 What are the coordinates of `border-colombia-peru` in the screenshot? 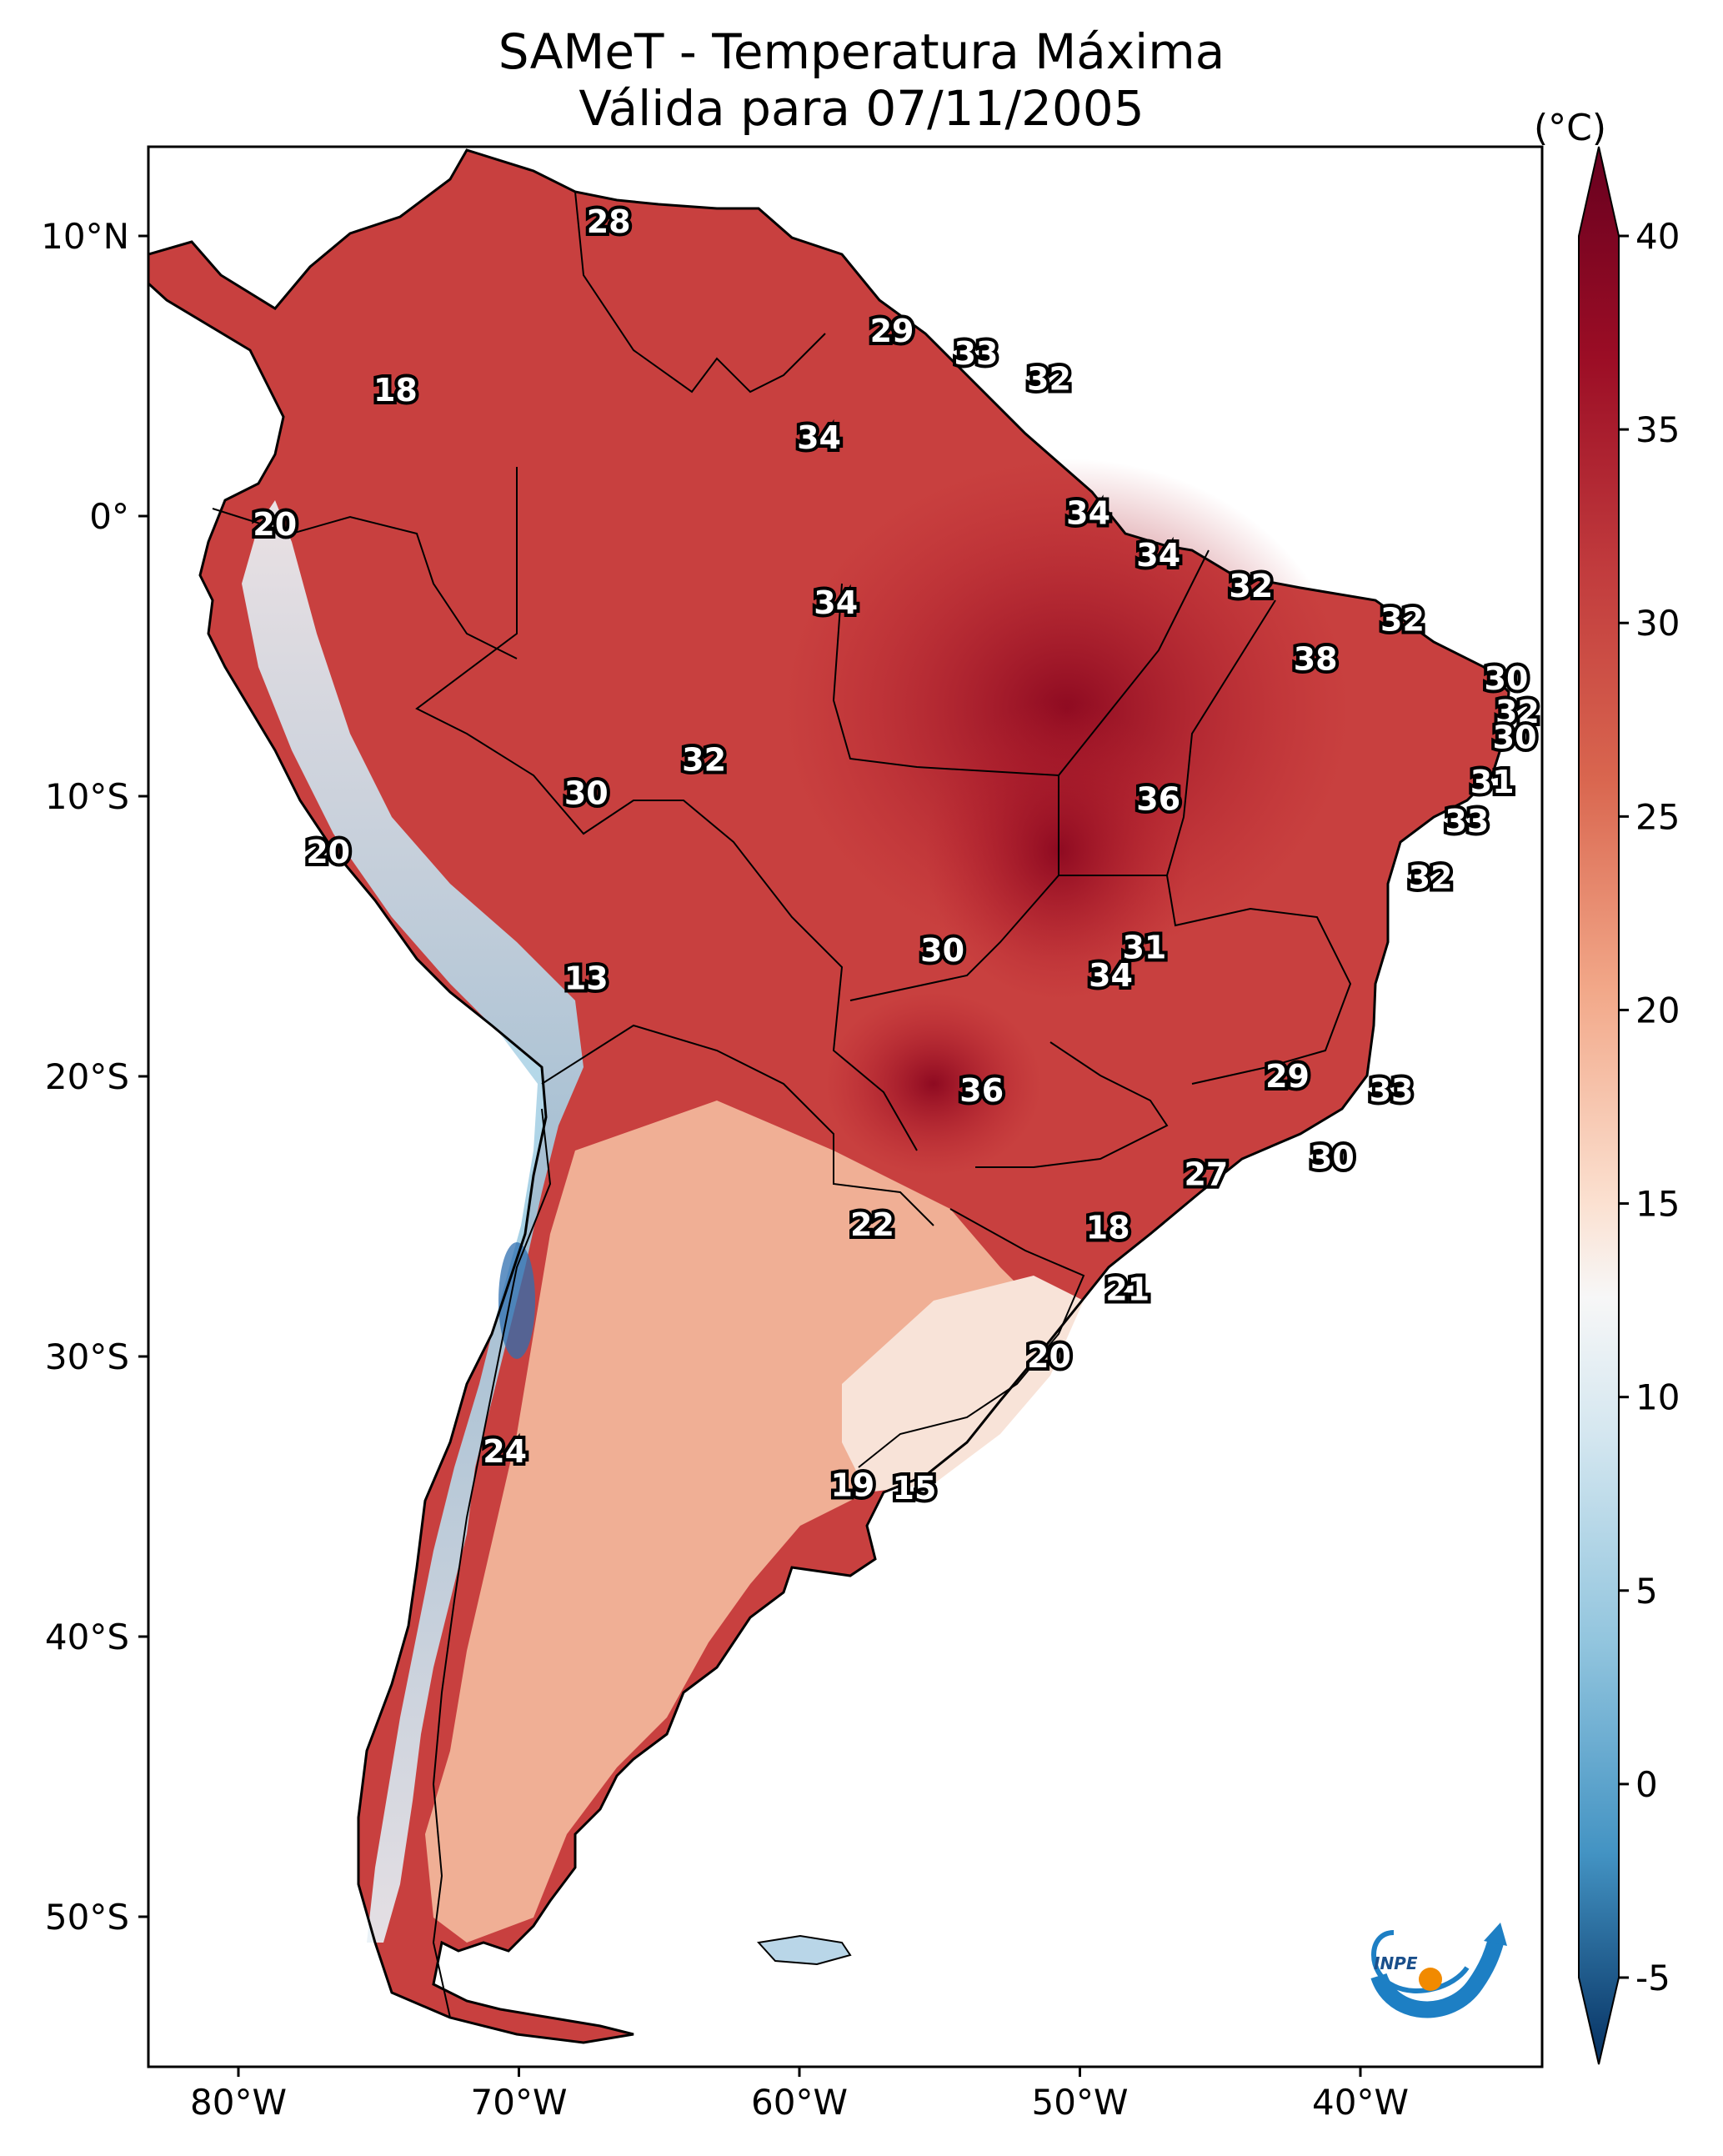 It's located at (365, 583).